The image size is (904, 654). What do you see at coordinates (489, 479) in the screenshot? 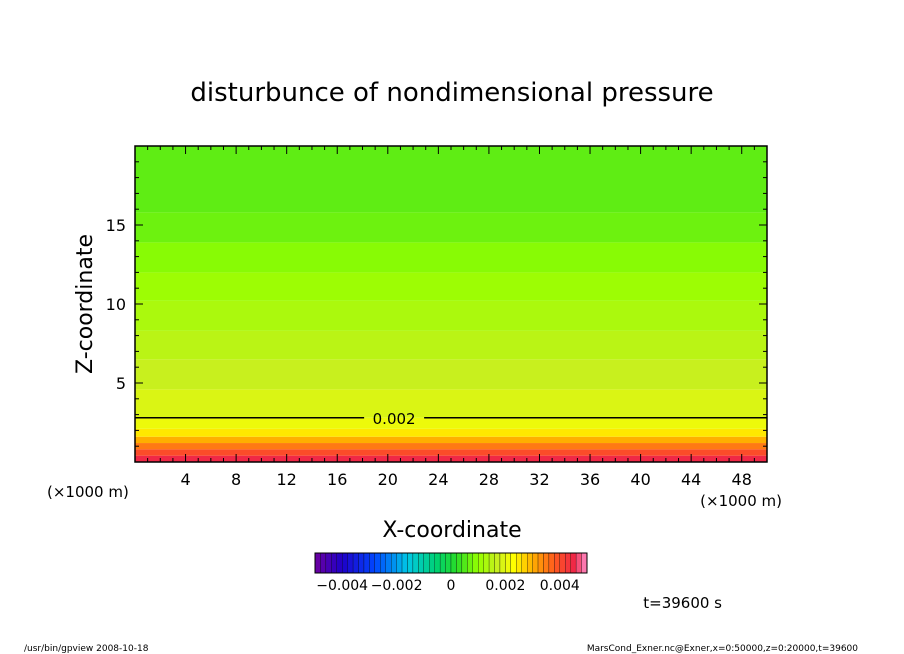
I see `x-tick-label: 28` at bounding box center [489, 479].